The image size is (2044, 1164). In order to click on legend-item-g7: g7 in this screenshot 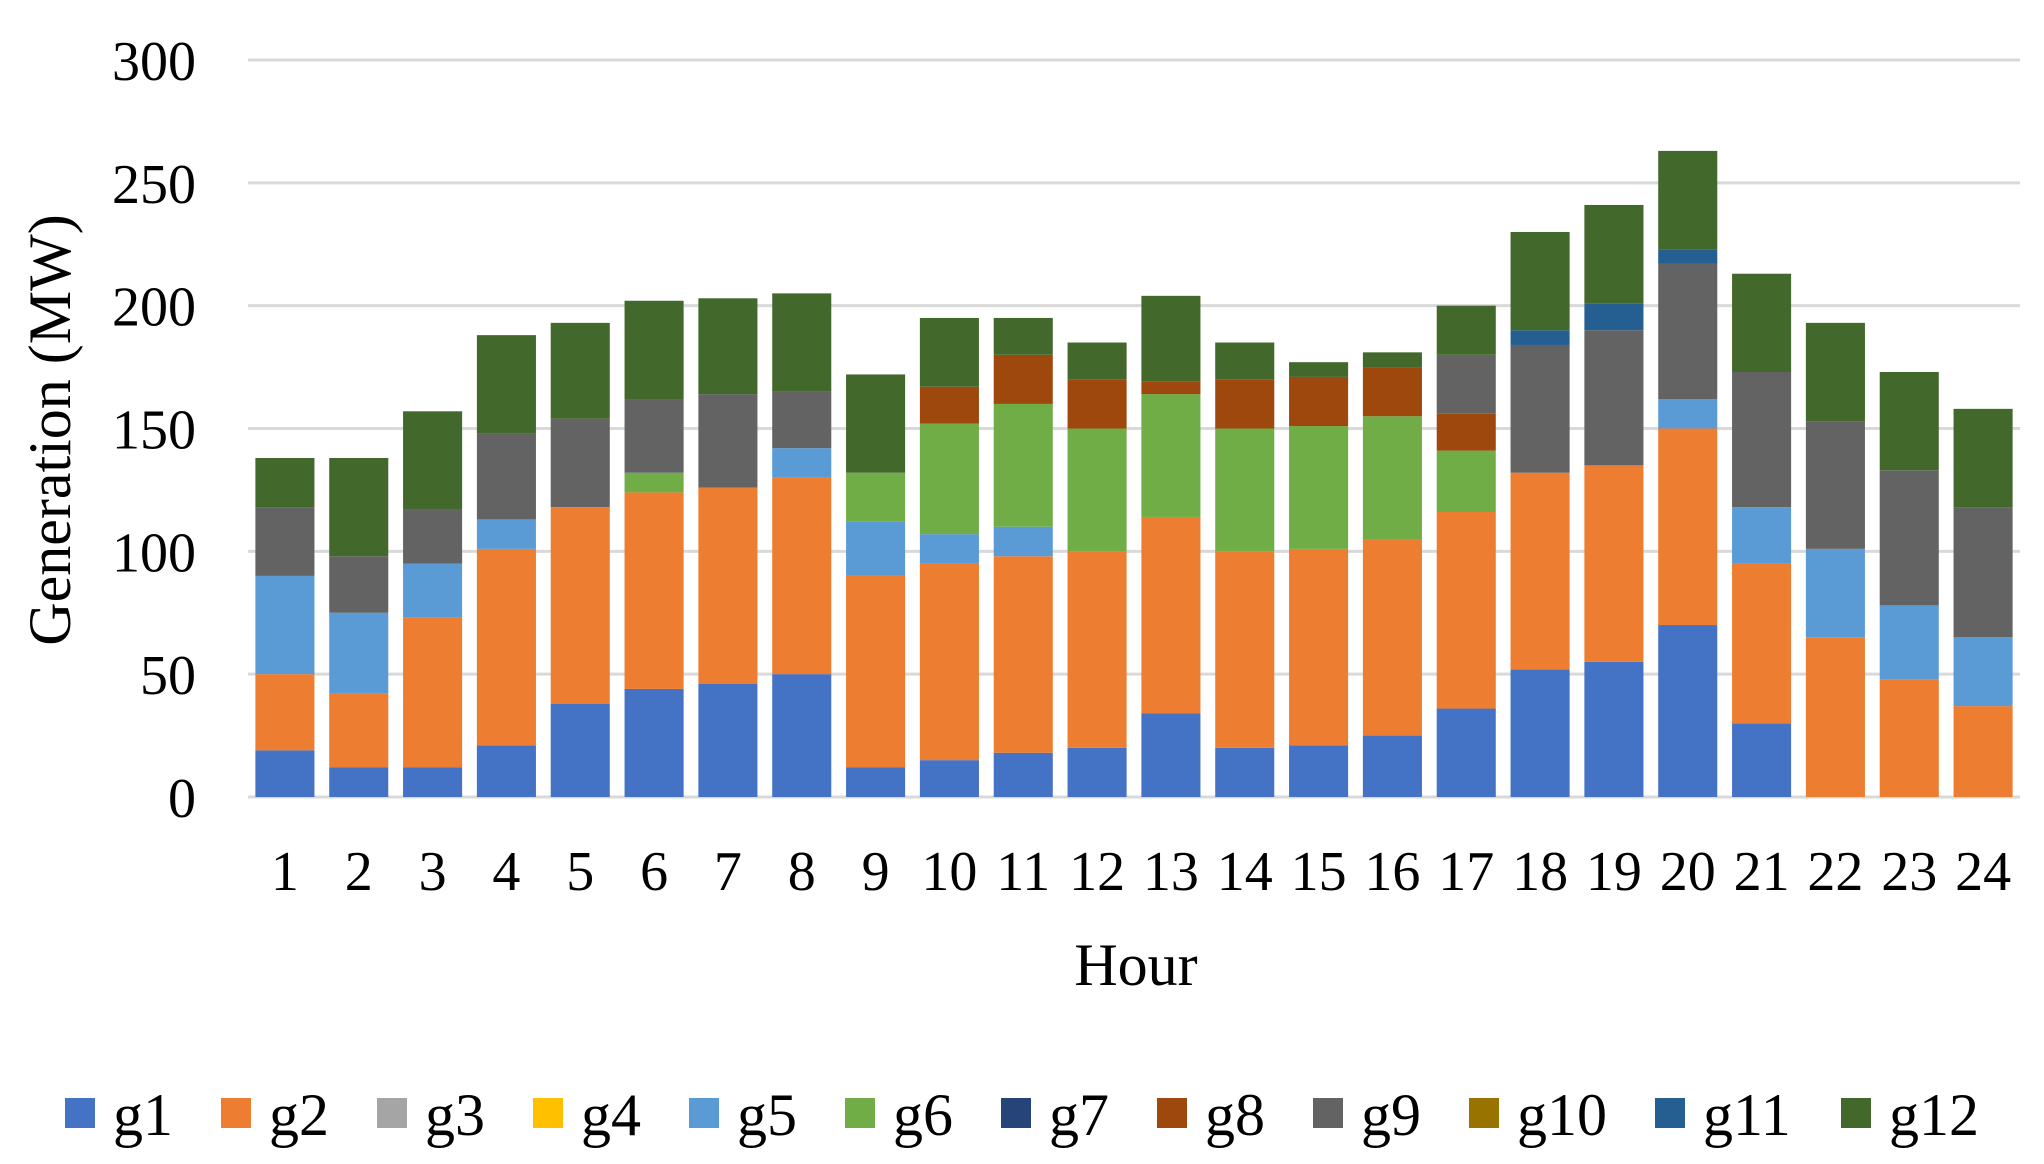, I will do `click(1055, 1115)`.